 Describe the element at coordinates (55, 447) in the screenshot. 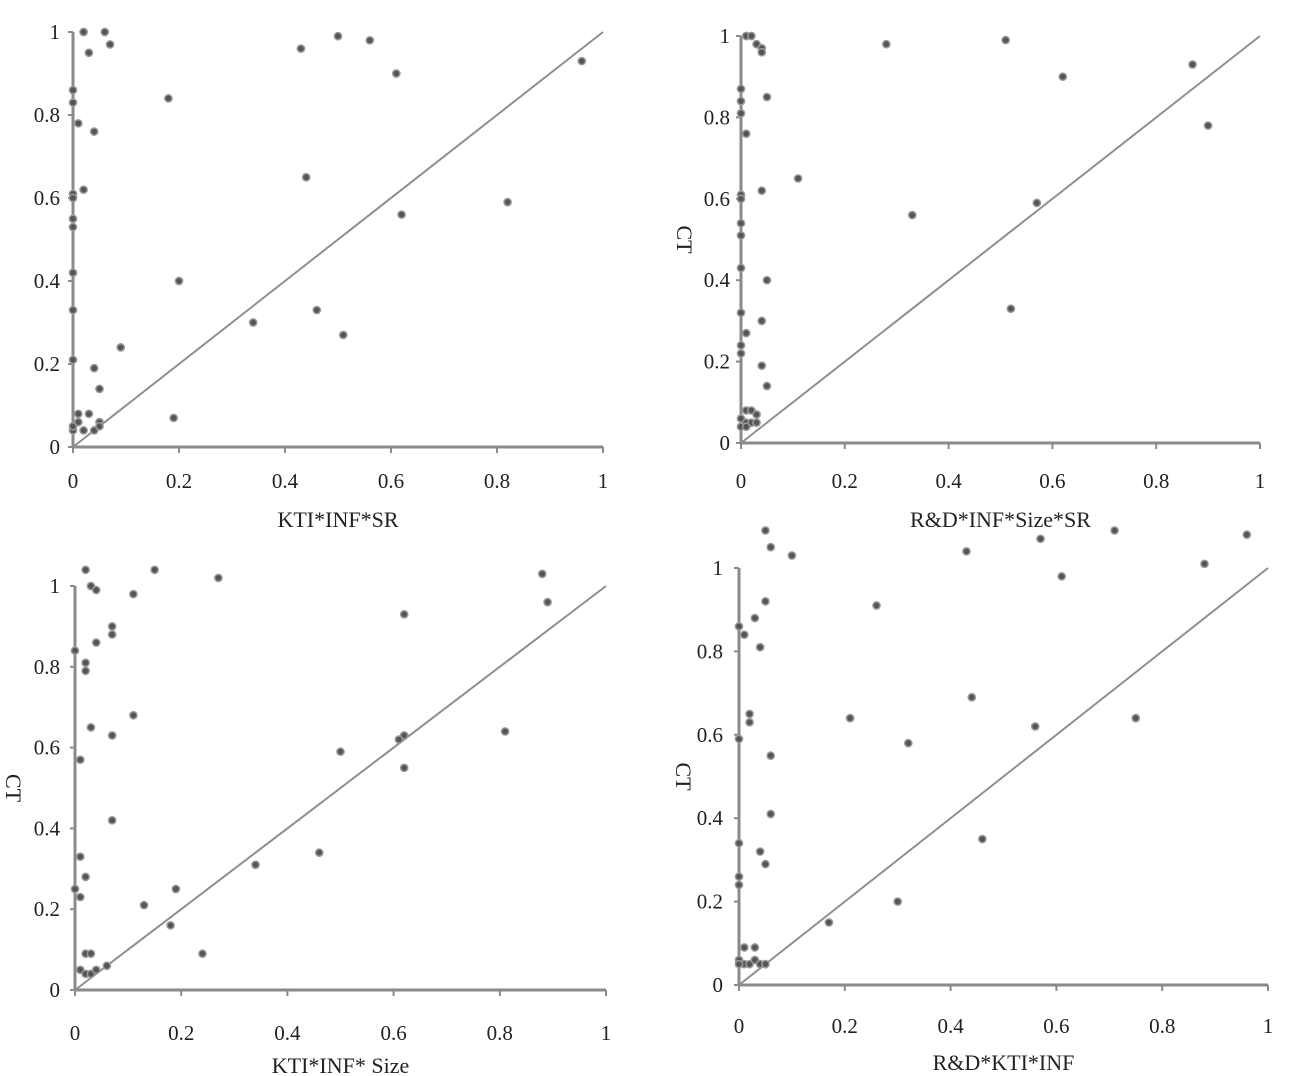

I see `y-tick-label: 0` at that location.